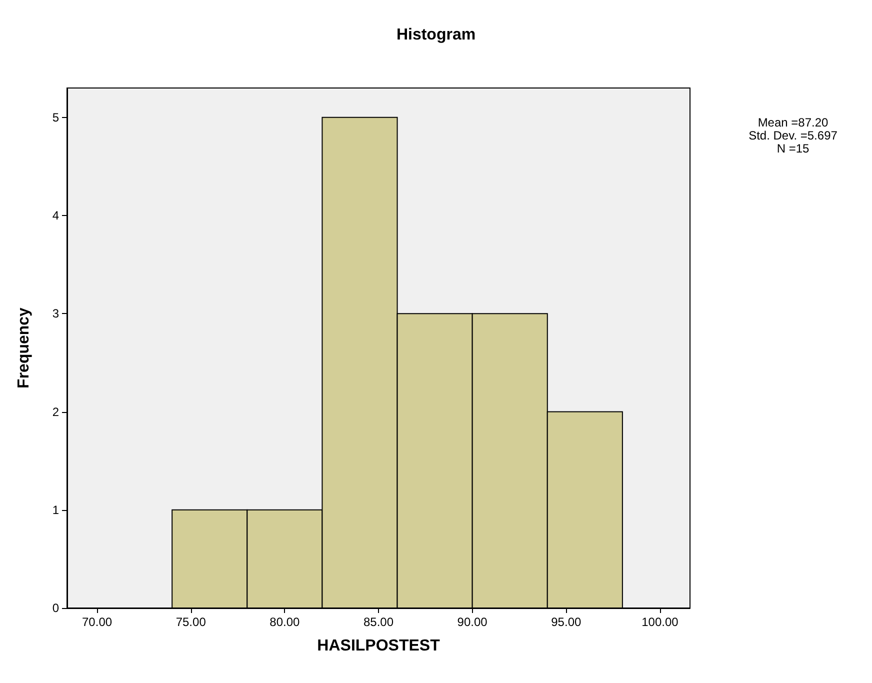 The width and height of the screenshot is (872, 683). I want to click on text: Mean =87.20, so click(793, 123).